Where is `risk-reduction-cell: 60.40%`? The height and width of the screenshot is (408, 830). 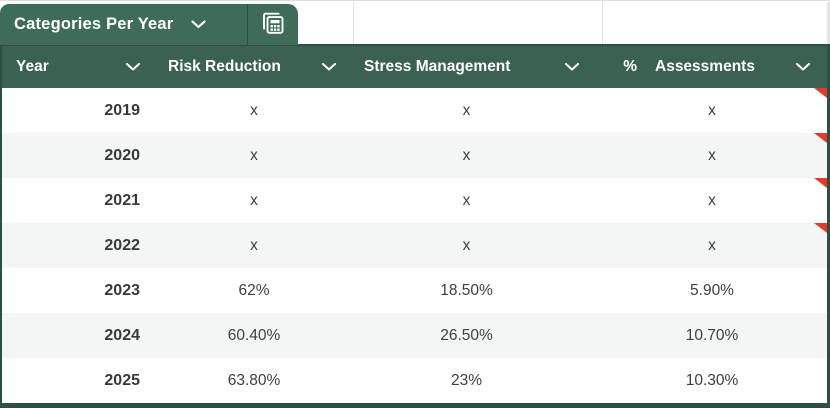 risk-reduction-cell: 60.40% is located at coordinates (254, 335).